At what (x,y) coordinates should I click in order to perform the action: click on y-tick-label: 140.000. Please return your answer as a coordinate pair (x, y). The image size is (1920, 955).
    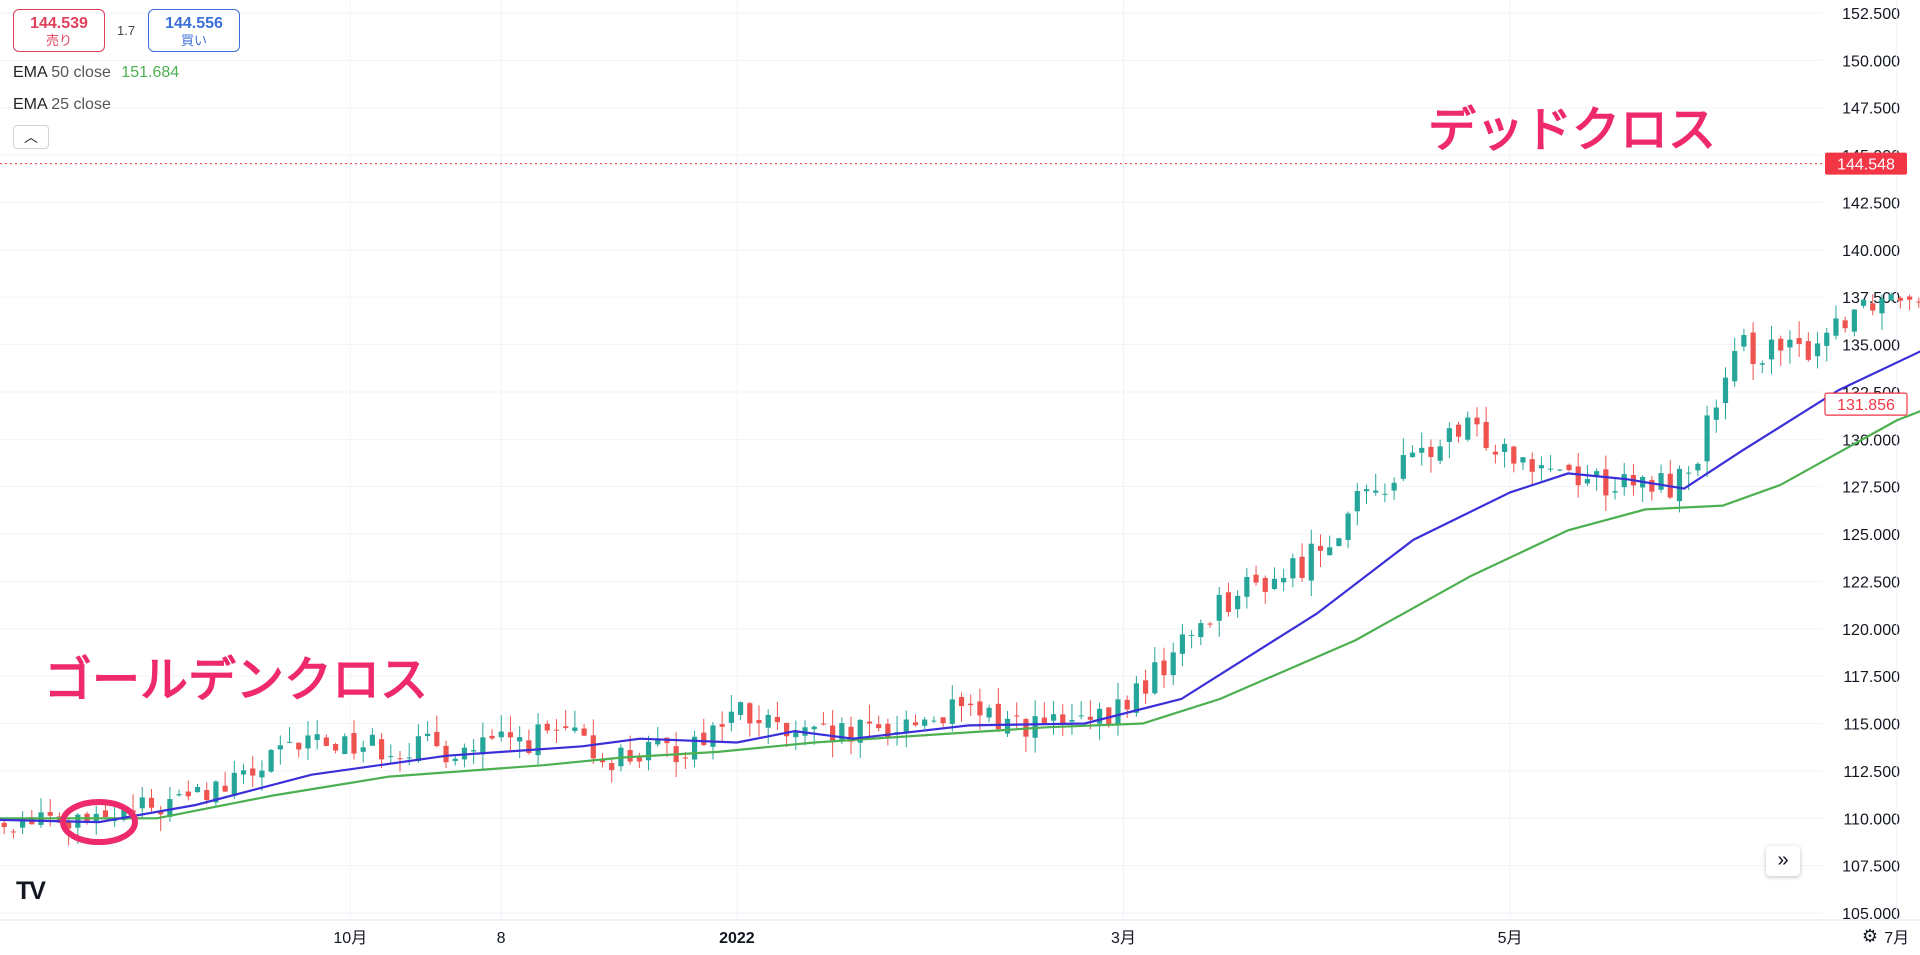
    Looking at the image, I should click on (1871, 251).